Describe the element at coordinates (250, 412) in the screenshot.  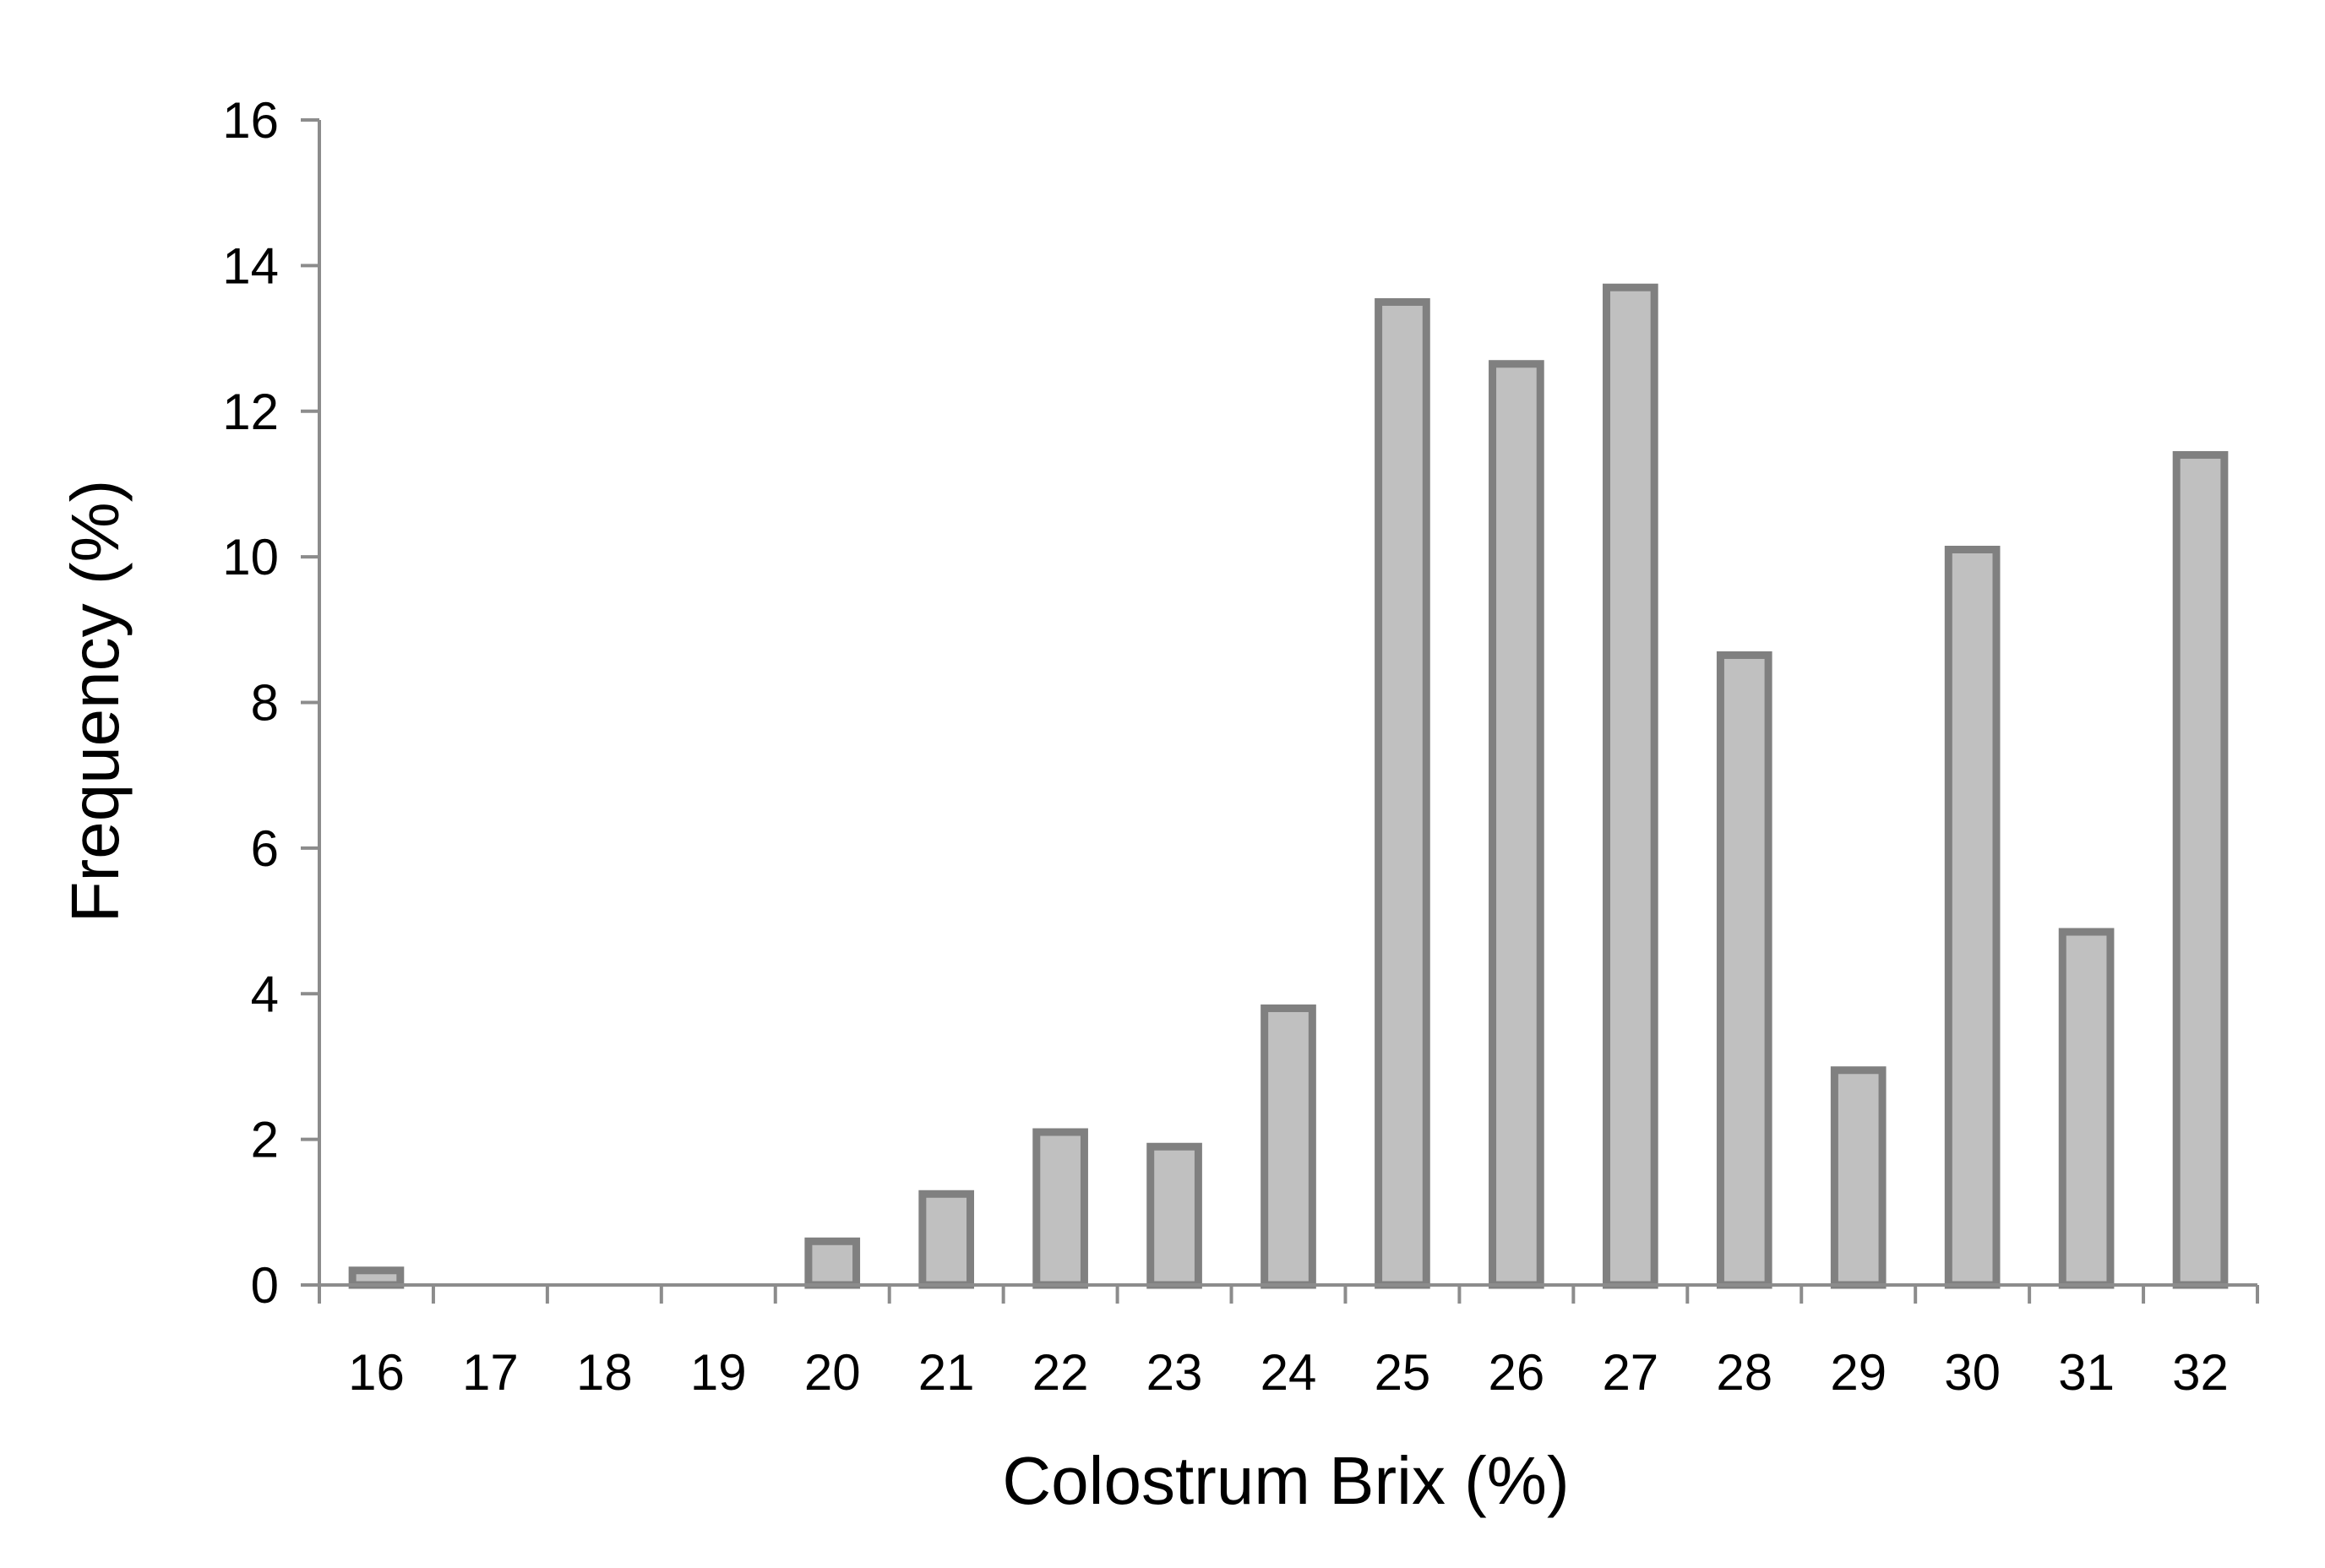
I see `y-tick-label: 12` at that location.